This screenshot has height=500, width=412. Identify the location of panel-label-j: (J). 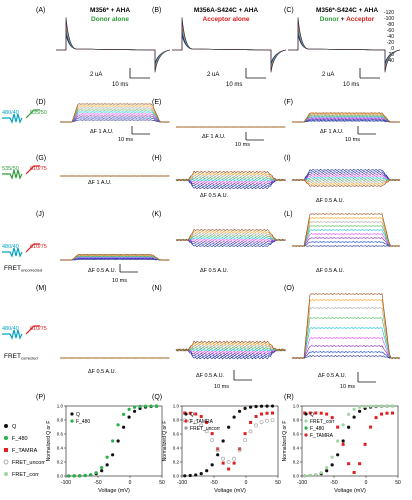
(40, 214).